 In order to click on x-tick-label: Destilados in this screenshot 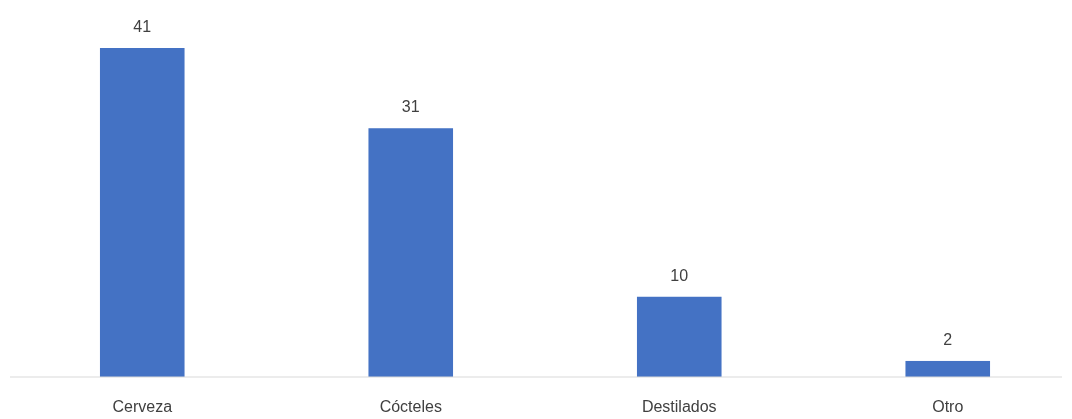, I will do `click(679, 406)`.